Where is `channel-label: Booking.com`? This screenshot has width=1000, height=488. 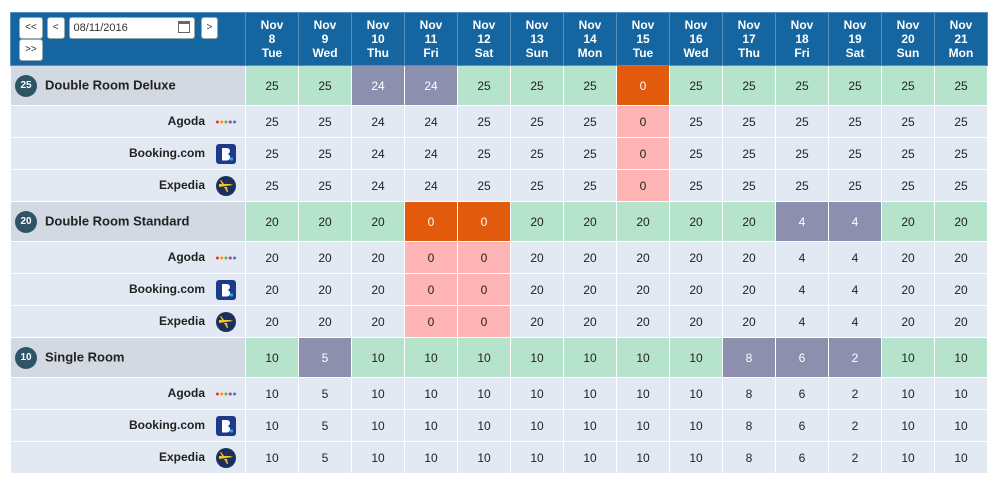 channel-label: Booking.com is located at coordinates (128, 425).